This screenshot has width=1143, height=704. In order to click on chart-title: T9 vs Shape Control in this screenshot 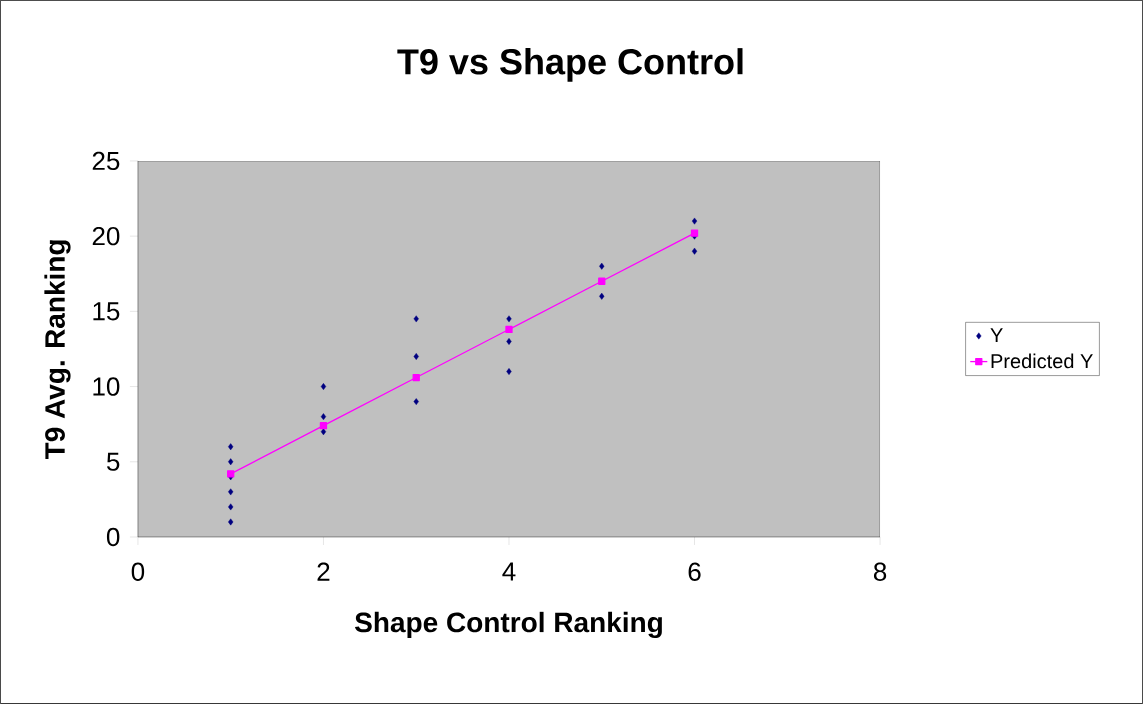, I will do `click(570, 65)`.